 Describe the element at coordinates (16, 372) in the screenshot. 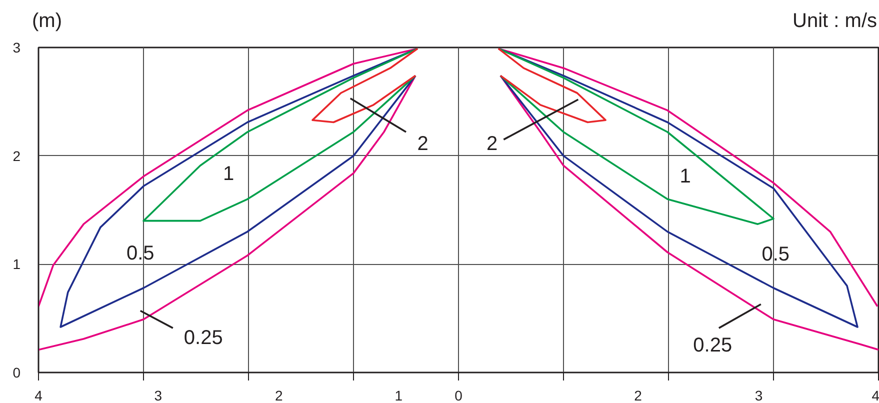

I see `y-tick-label: 0` at that location.